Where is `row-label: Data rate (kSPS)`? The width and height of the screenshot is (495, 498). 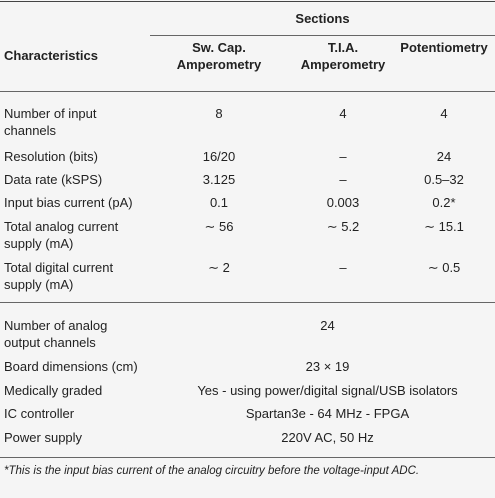
row-label: Data rate (kSPS) is located at coordinates (53, 179).